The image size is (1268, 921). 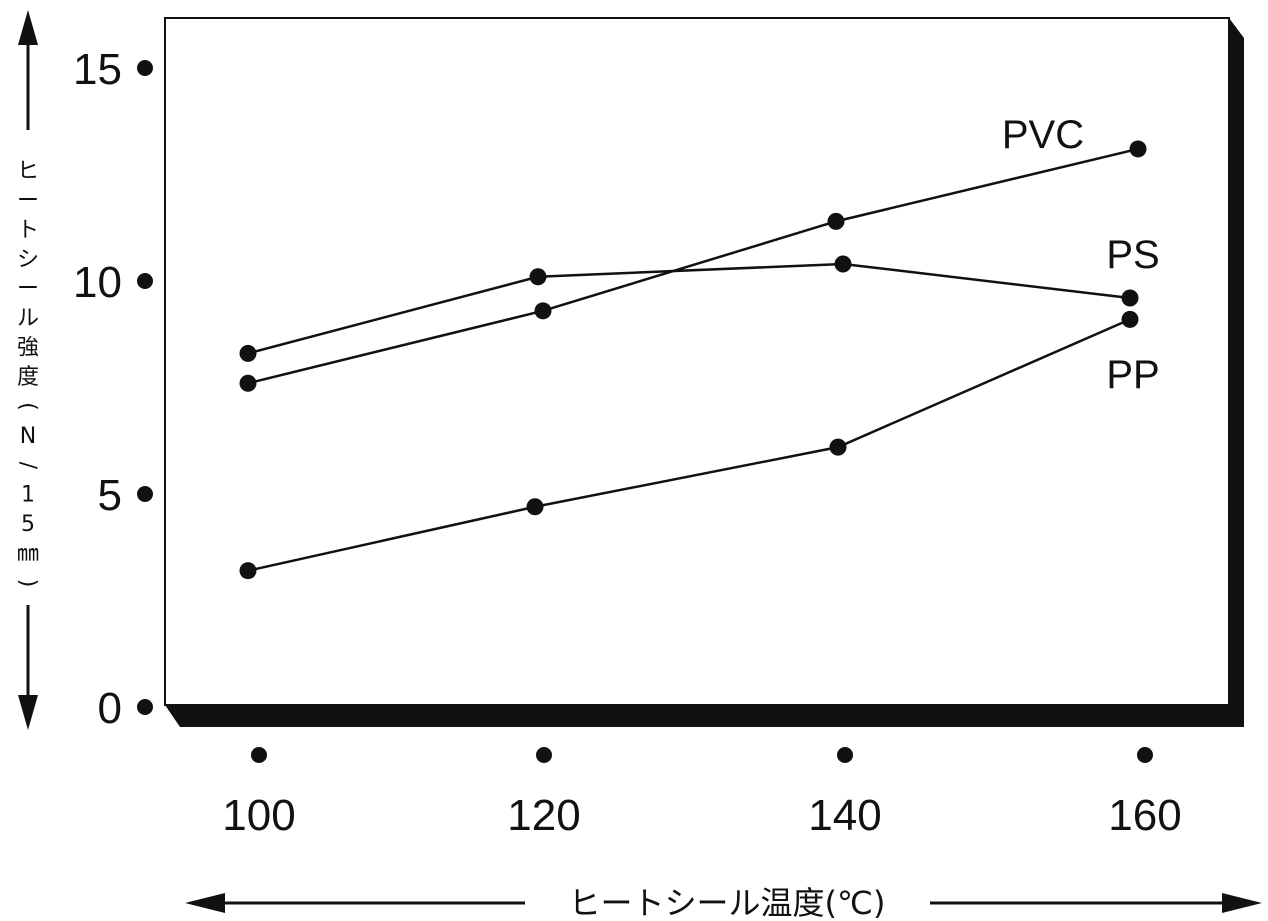 I want to click on x-tick-label: 120, so click(x=543, y=815).